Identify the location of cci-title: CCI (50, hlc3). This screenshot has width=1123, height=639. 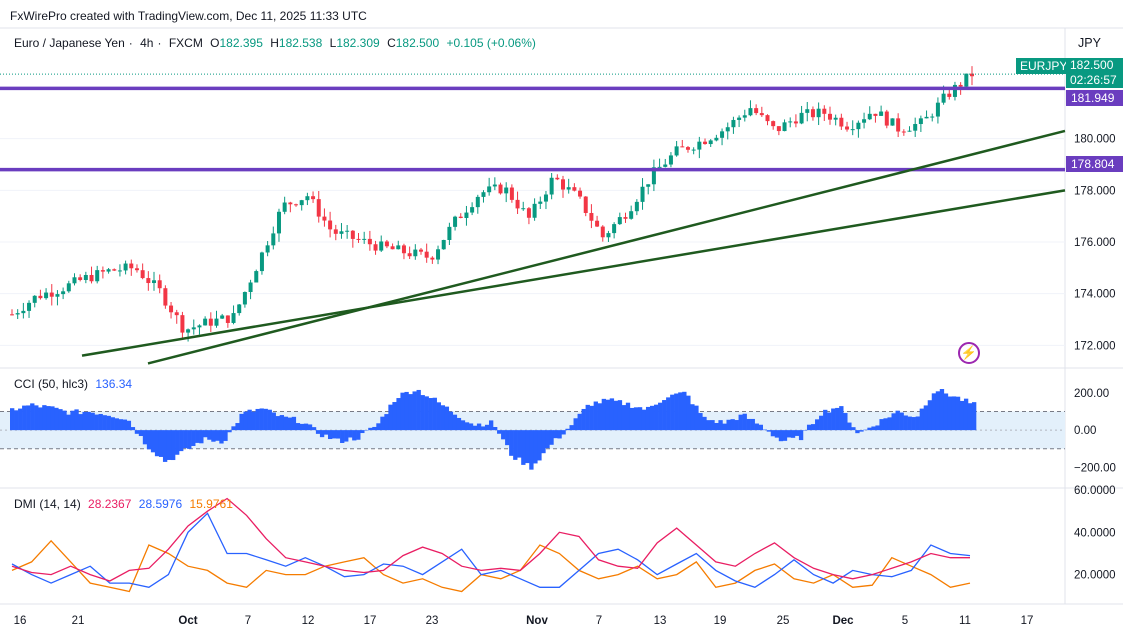
(51, 384).